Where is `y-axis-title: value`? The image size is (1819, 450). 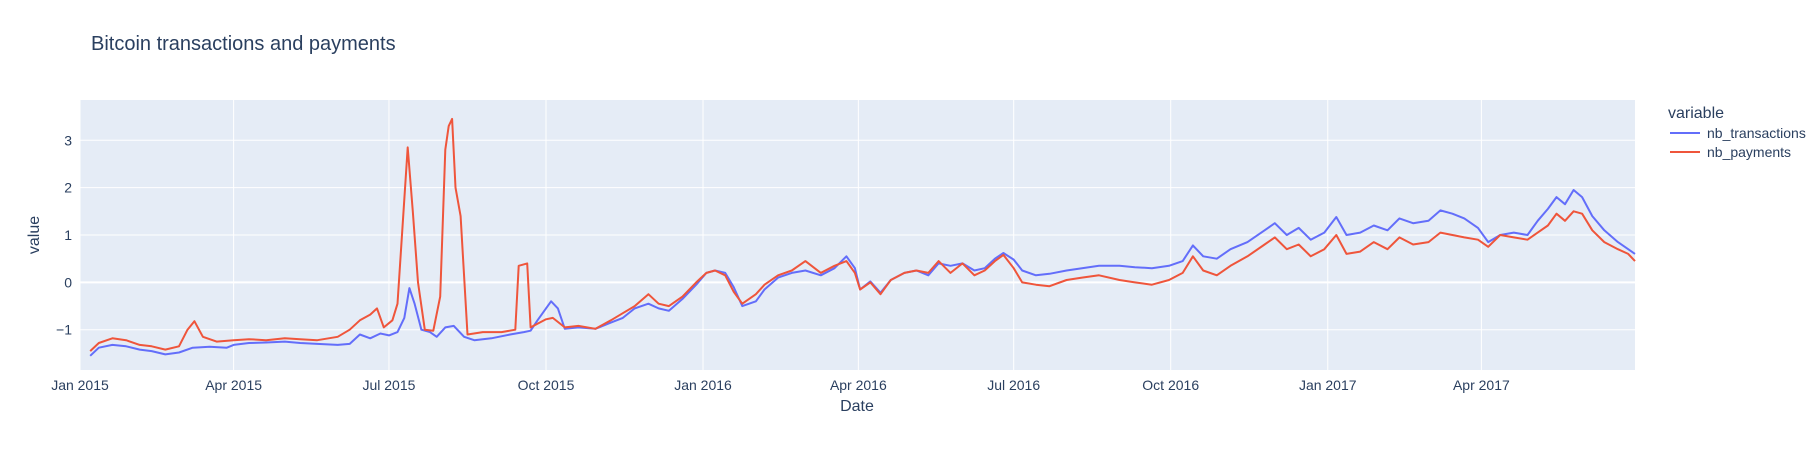
y-axis-title: value is located at coordinates (34, 235).